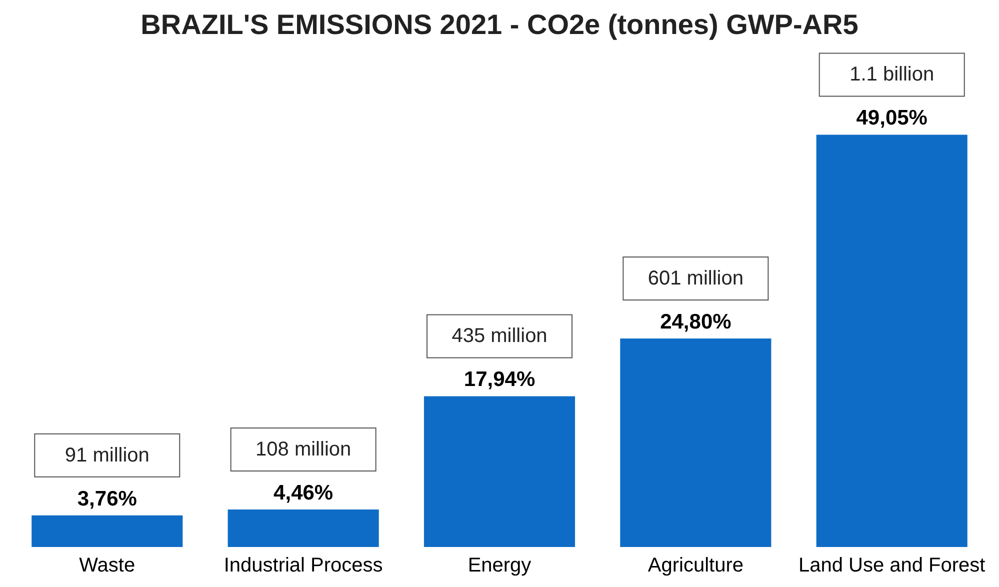 Image resolution: width=999 pixels, height=587 pixels. Describe the element at coordinates (892, 118) in the screenshot. I see `data-label: 49,05%` at that location.